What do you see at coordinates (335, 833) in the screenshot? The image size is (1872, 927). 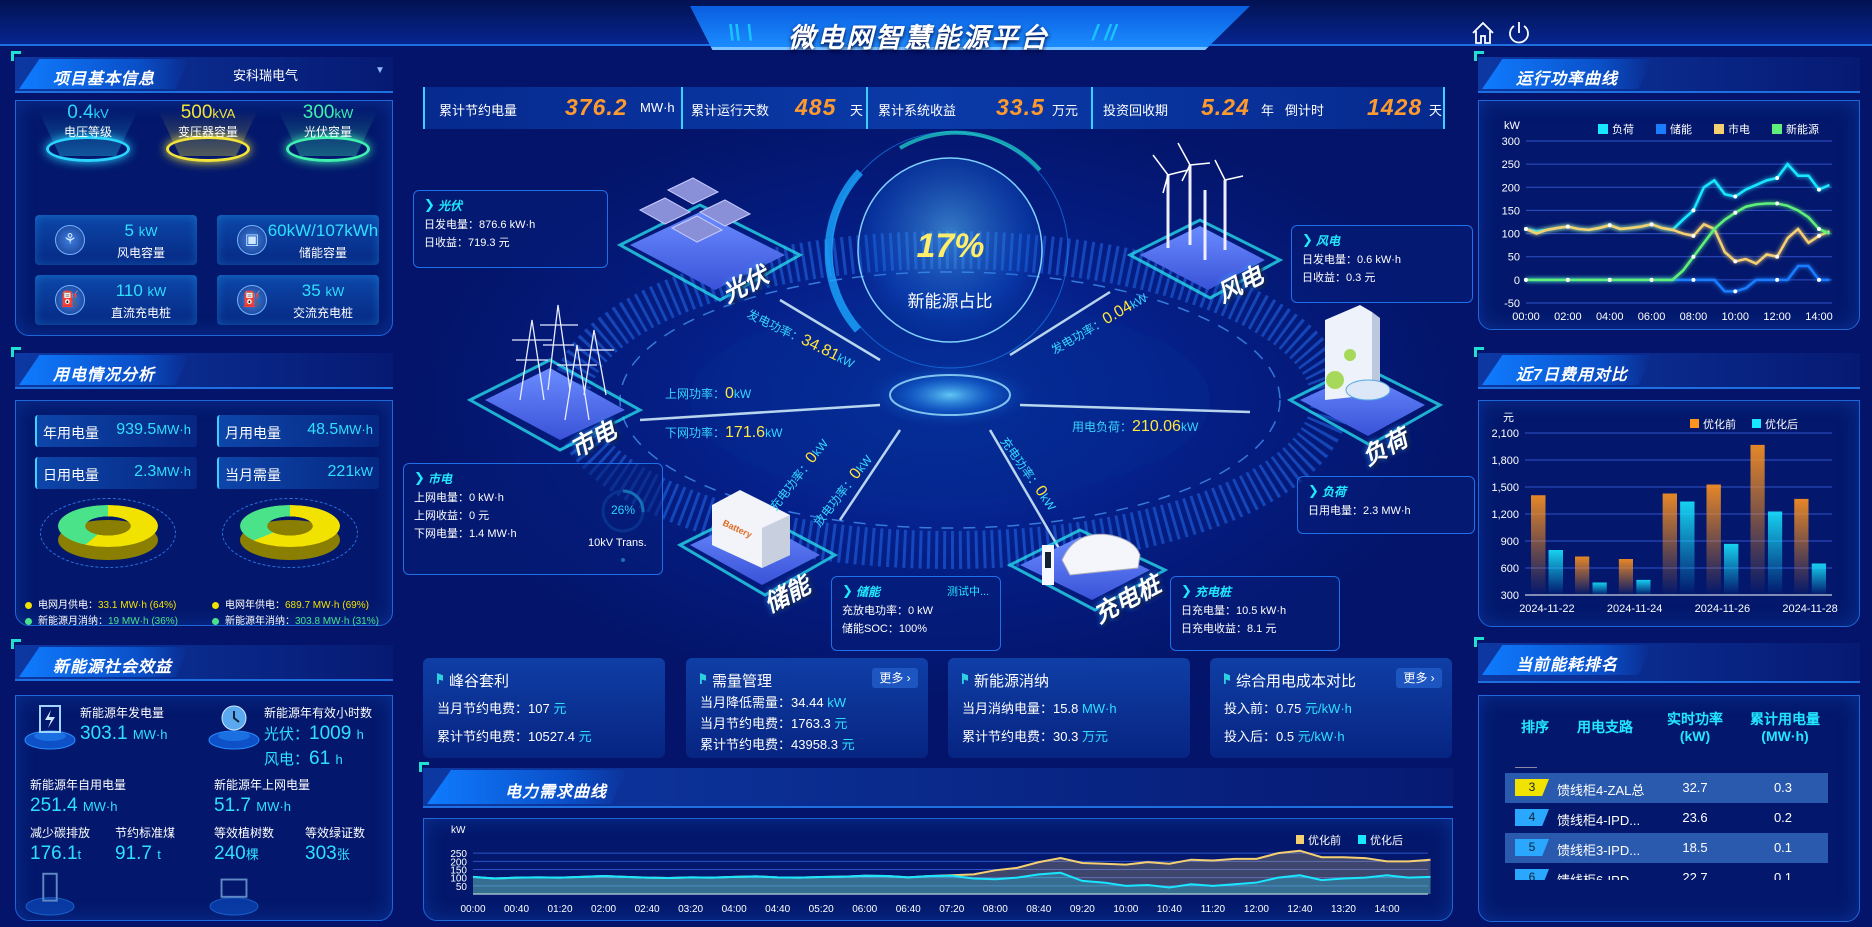 I see `certs-label: 等效绿证数` at bounding box center [335, 833].